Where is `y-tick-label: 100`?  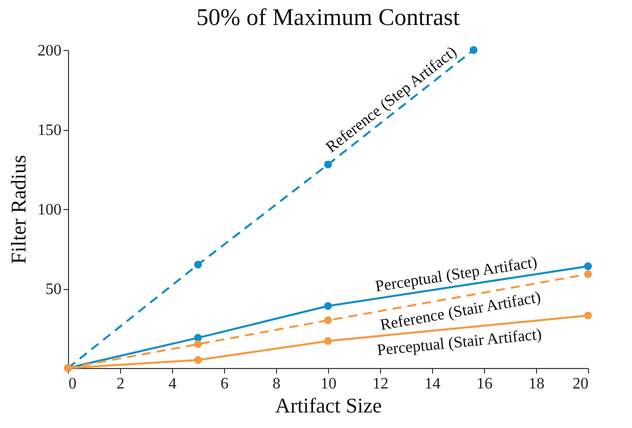 y-tick-label: 100 is located at coordinates (50, 210).